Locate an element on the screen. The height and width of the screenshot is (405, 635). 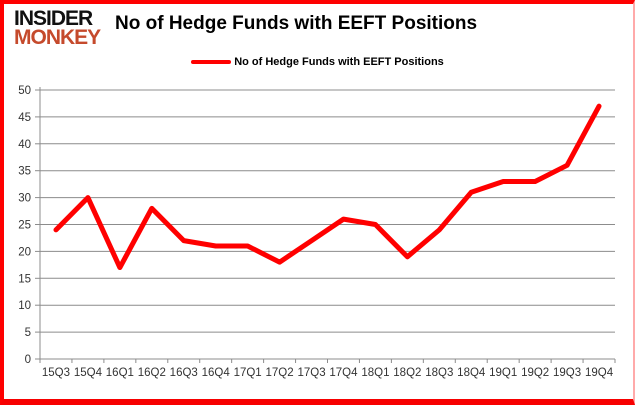
y-tick-label: 10 is located at coordinates (24, 306).